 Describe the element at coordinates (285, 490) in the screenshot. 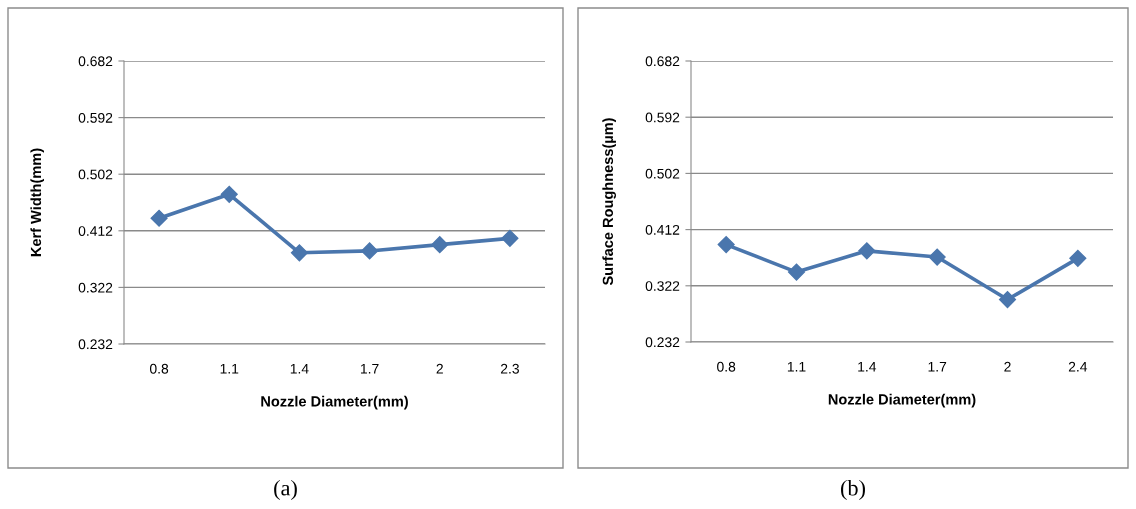

I see `text: (a)` at that location.